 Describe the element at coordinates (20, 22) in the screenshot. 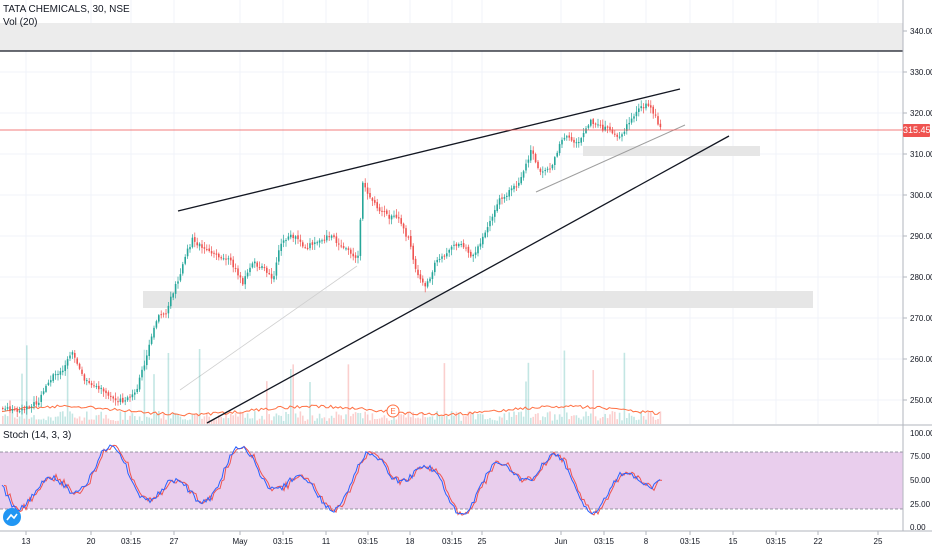

I see `volume-legend: Vol (20)` at that location.